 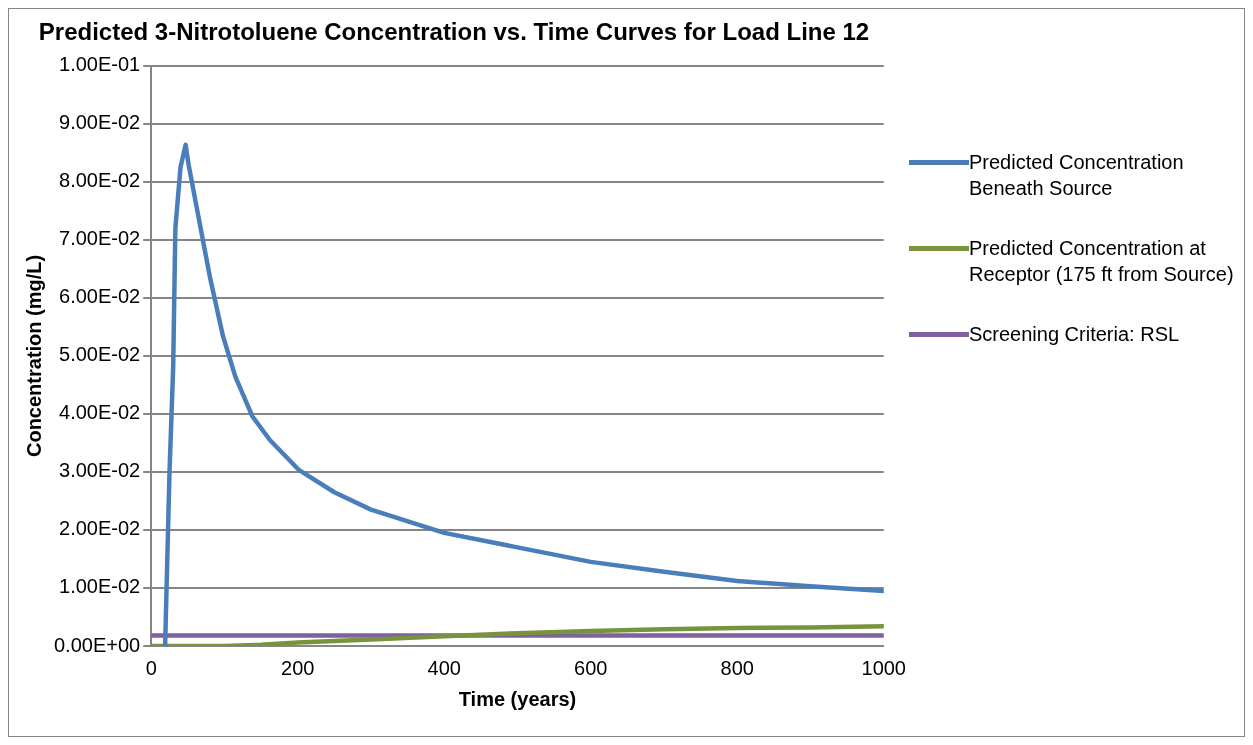 What do you see at coordinates (100, 528) in the screenshot?
I see `y-tick-label: 2.00E-02` at bounding box center [100, 528].